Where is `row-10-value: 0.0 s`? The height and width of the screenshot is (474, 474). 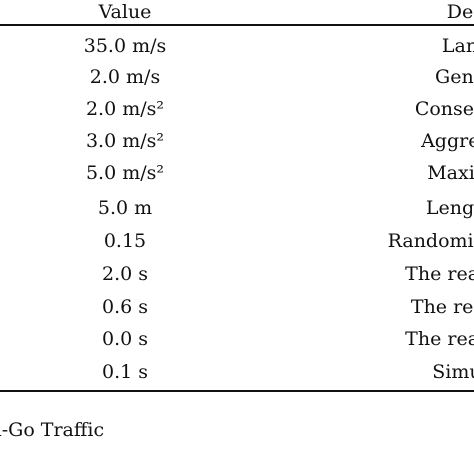 row-10-value: 0.0 s is located at coordinates (124, 339).